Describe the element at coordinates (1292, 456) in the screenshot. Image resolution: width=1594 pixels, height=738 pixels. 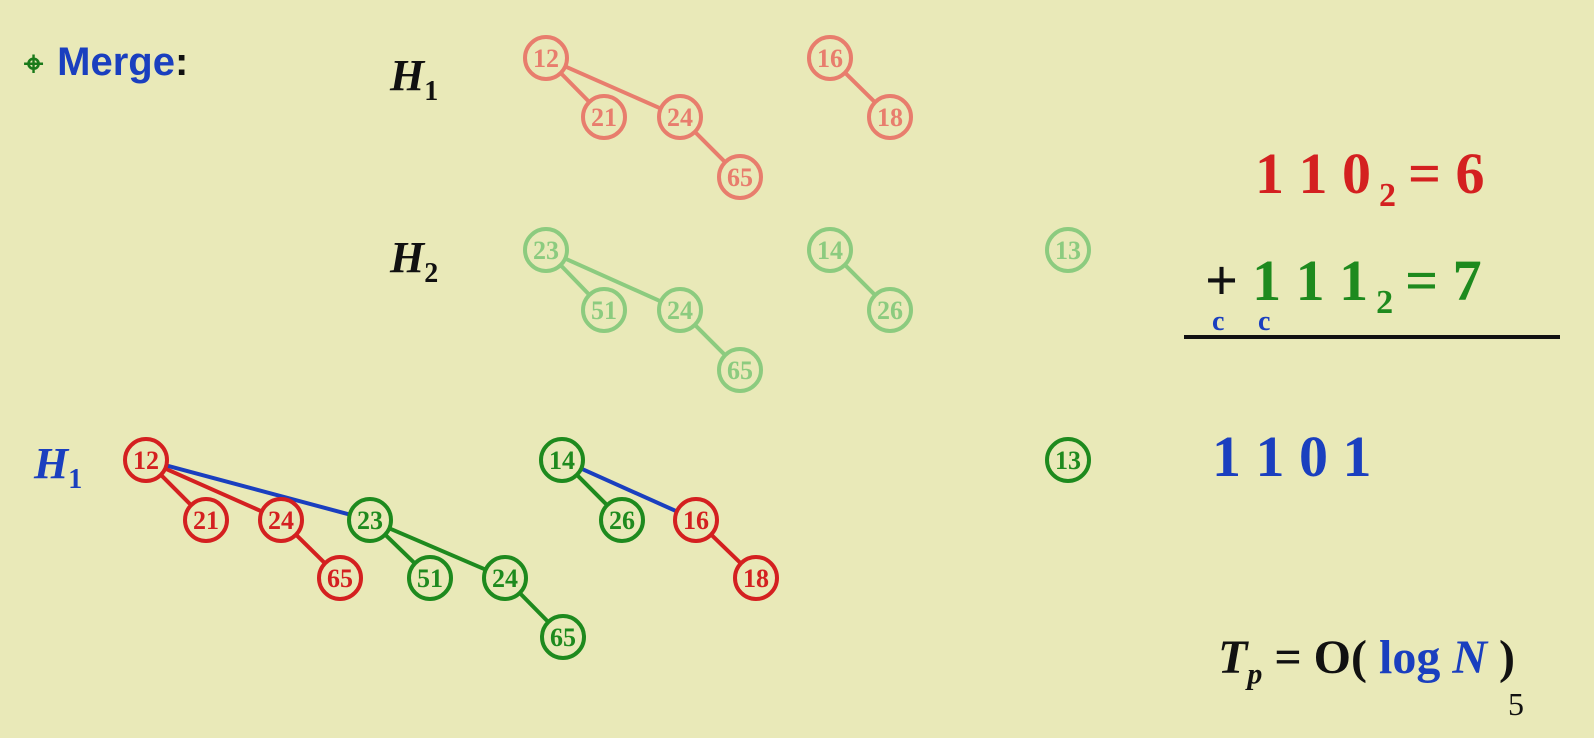
I see `binary-sum: 1 1 0 1` at that location.